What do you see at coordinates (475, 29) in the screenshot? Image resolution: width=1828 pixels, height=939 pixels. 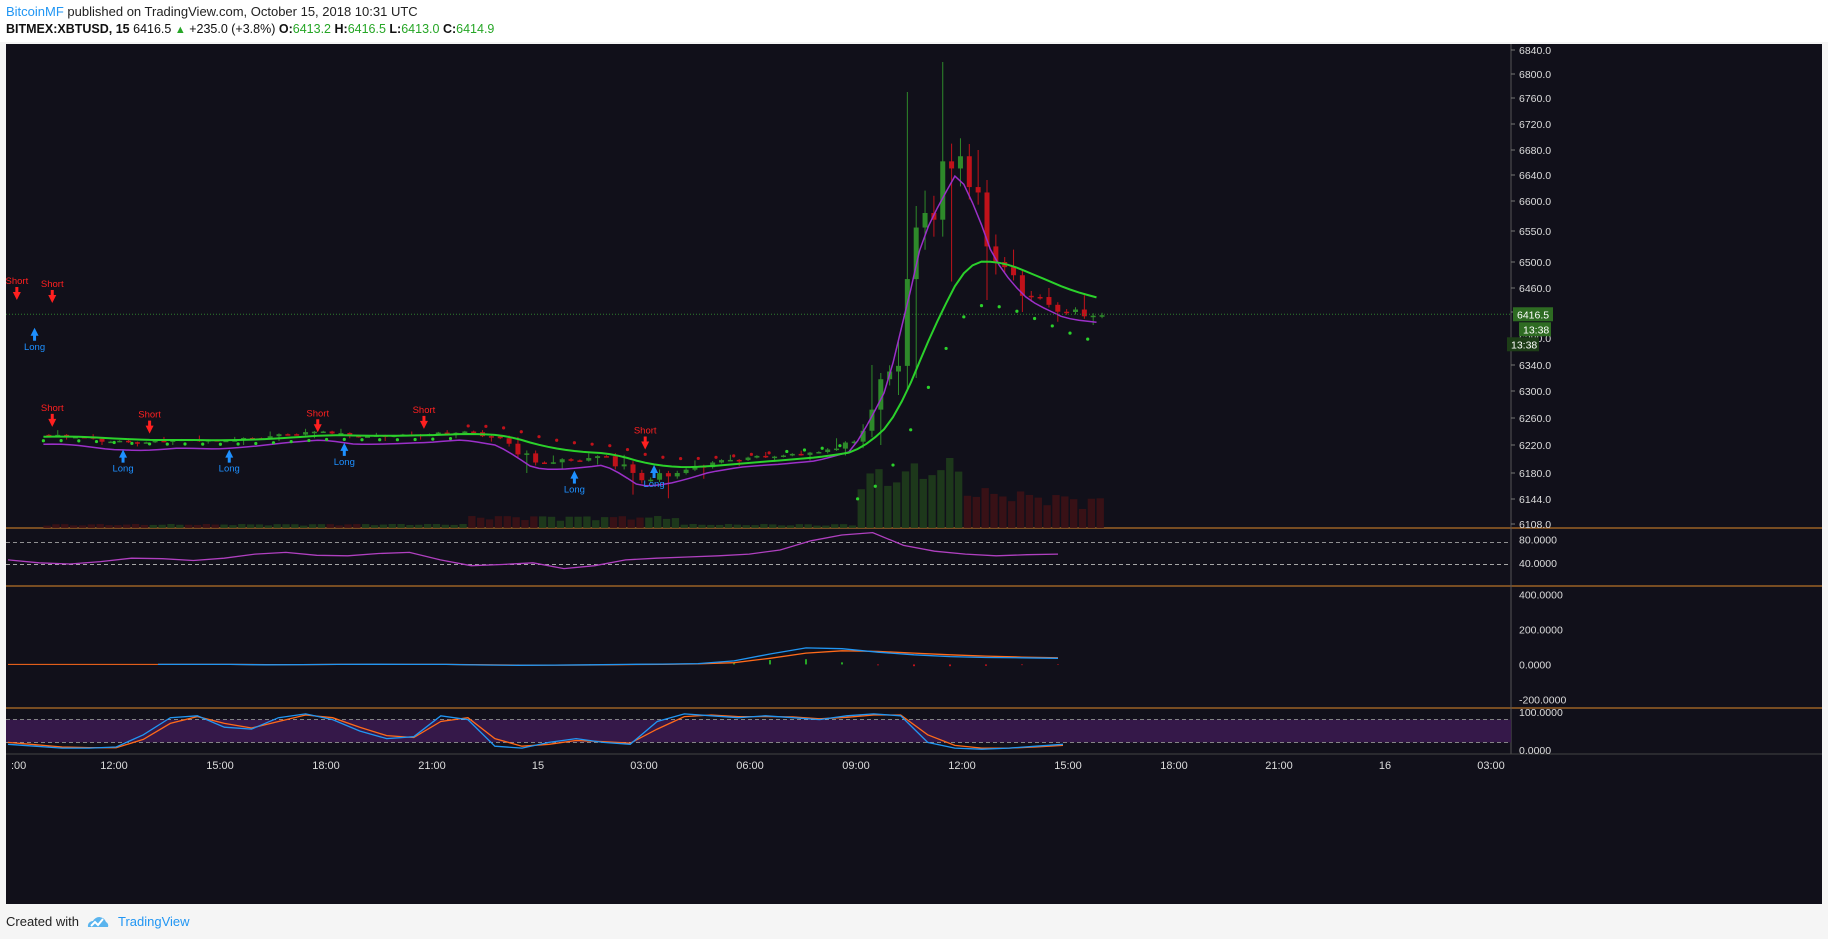 I see `close-value: 6414.9` at bounding box center [475, 29].